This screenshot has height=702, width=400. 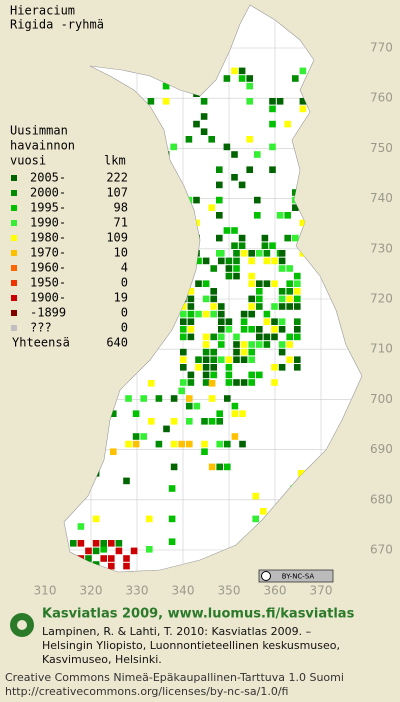 I want to click on x-label: 360, so click(x=275, y=591).